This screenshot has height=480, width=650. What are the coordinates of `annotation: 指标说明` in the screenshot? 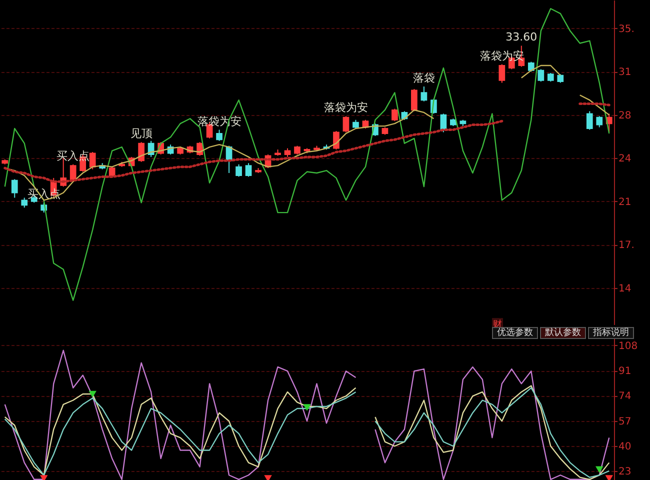 It's located at (611, 333).